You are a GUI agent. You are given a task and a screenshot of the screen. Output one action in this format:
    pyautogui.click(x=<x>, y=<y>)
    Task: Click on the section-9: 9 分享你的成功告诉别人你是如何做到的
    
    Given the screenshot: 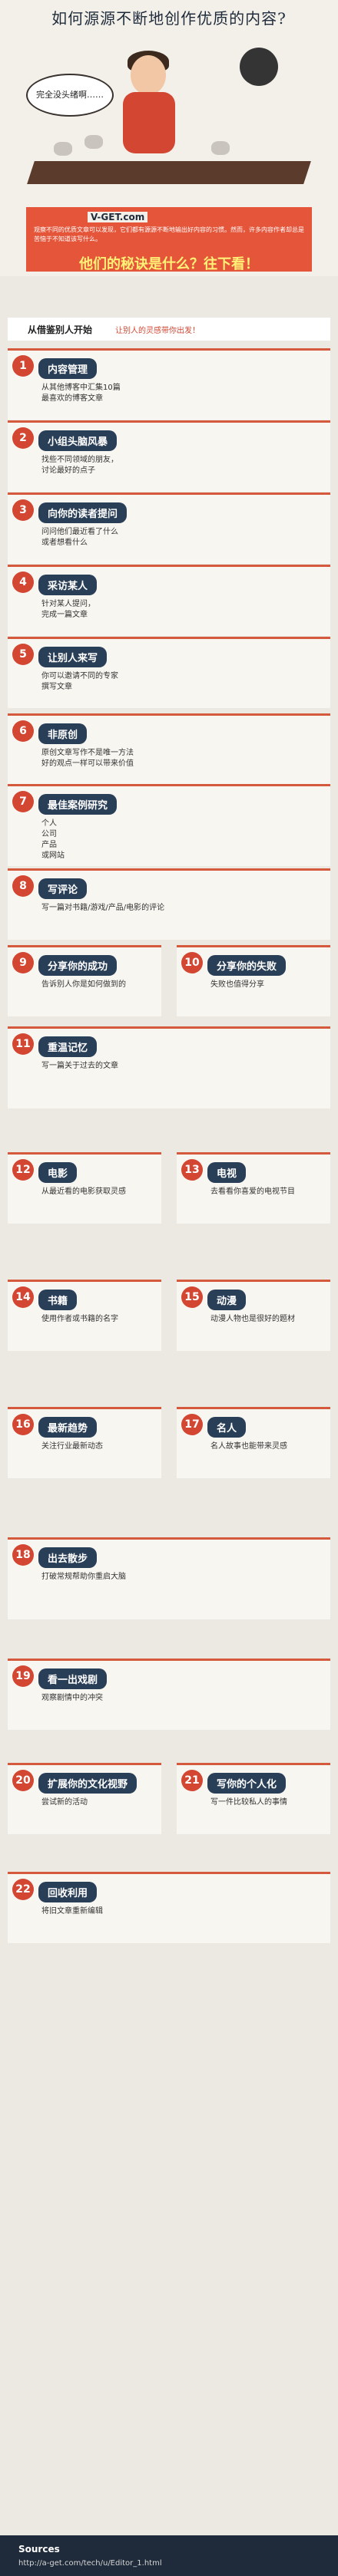 What is the action you would take?
    pyautogui.click(x=84, y=980)
    